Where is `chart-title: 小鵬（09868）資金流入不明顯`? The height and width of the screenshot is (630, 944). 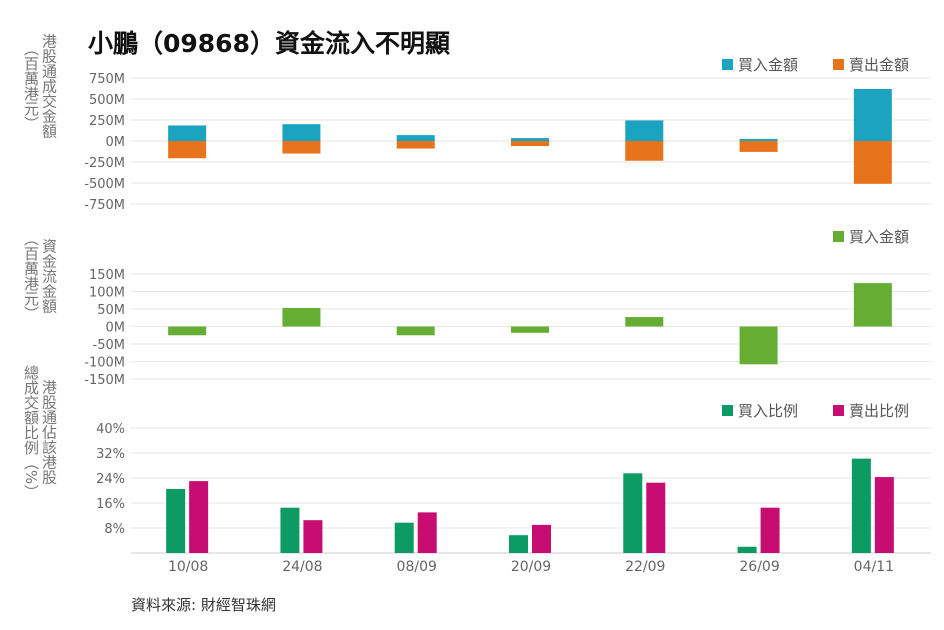
chart-title: 小鵬（09868）資金流入不明顯 is located at coordinates (269, 43).